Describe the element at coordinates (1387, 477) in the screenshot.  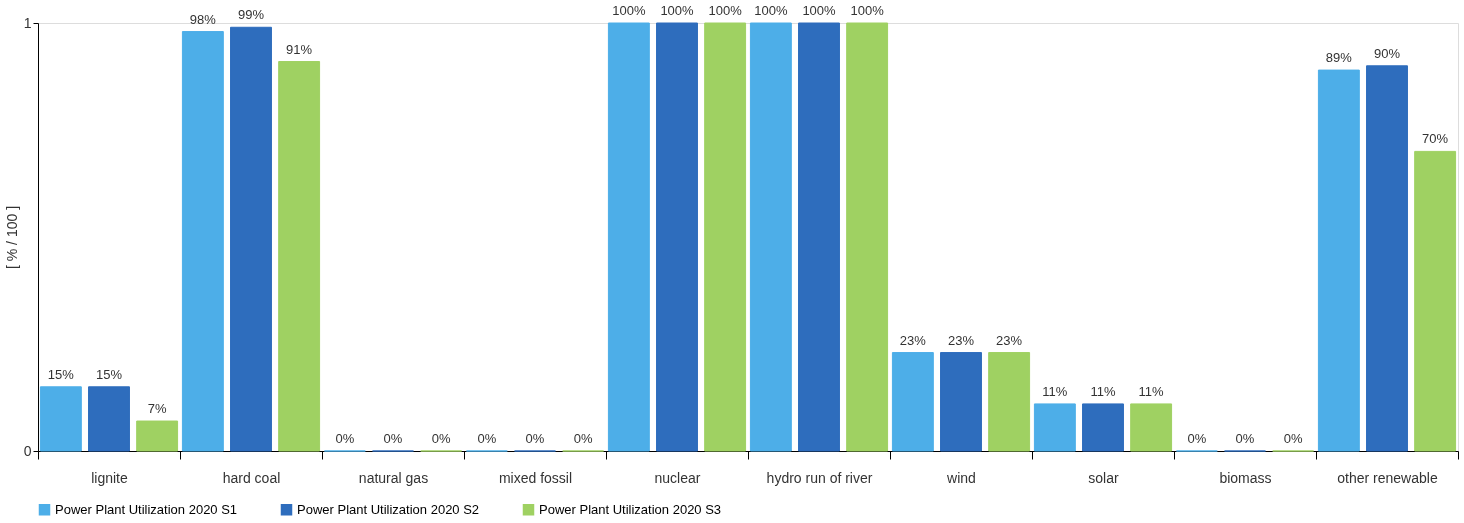
I see `x-tick-label: other renewable` at that location.